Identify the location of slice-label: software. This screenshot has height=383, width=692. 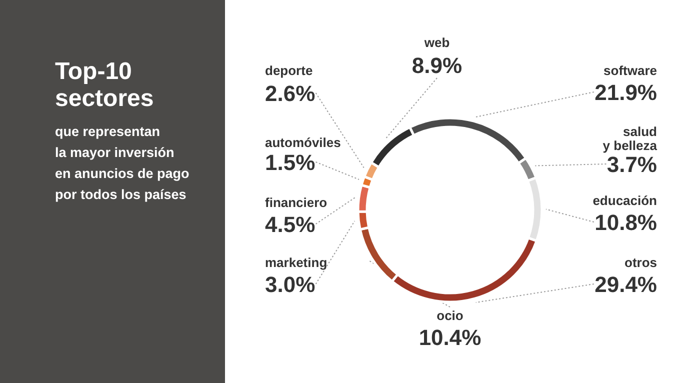
(630, 70).